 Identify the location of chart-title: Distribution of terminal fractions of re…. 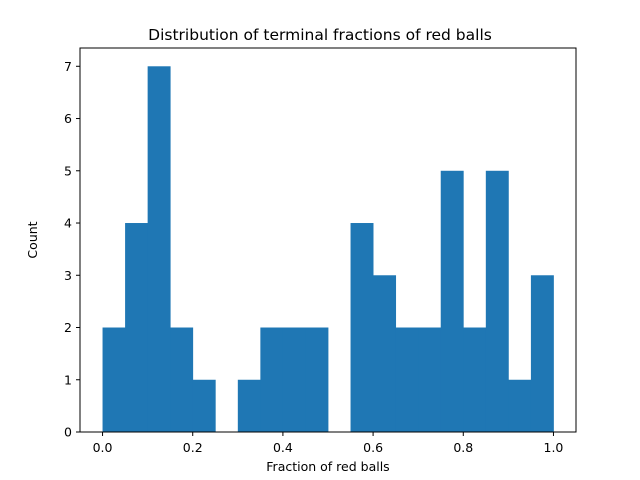
(320, 35).